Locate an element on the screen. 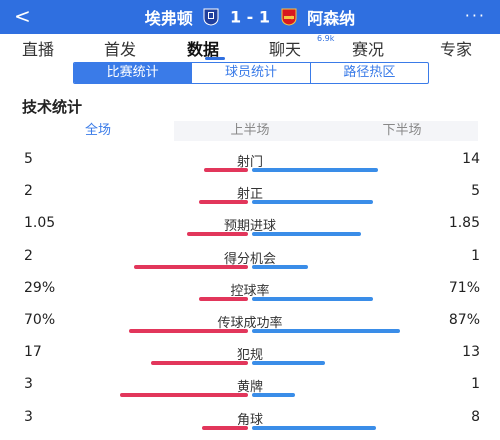 This screenshot has width=500, height=440. back-button: < is located at coordinates (22, 16).